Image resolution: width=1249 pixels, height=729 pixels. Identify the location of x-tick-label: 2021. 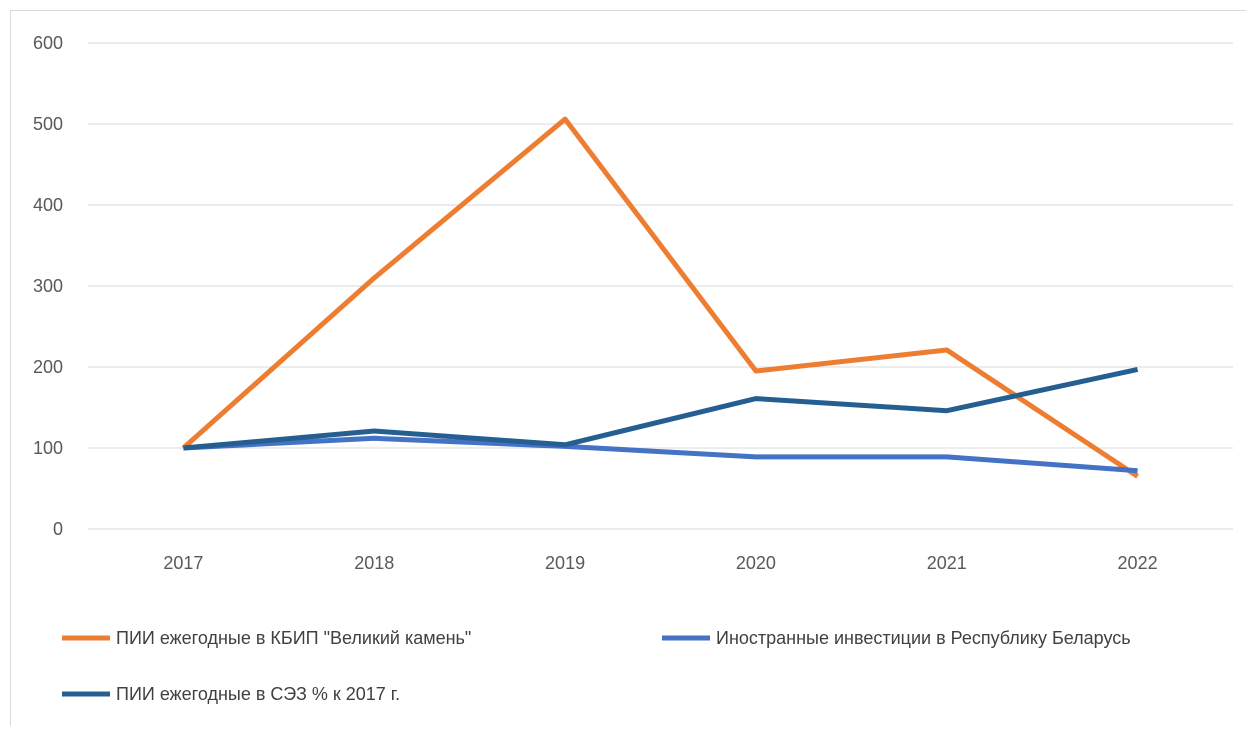
(947, 563).